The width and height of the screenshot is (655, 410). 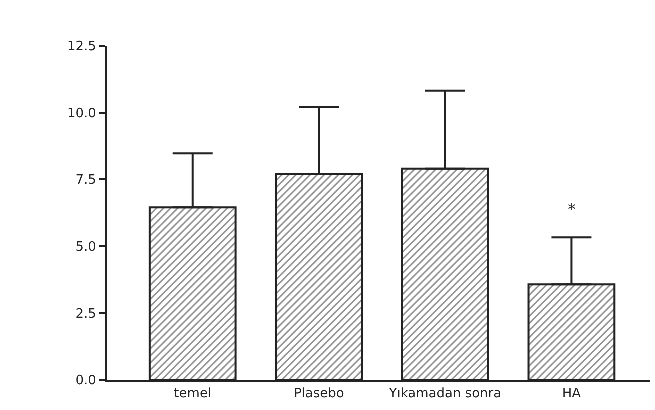 I want to click on x-tick-label: Yıkamadan sonra, so click(x=445, y=394).